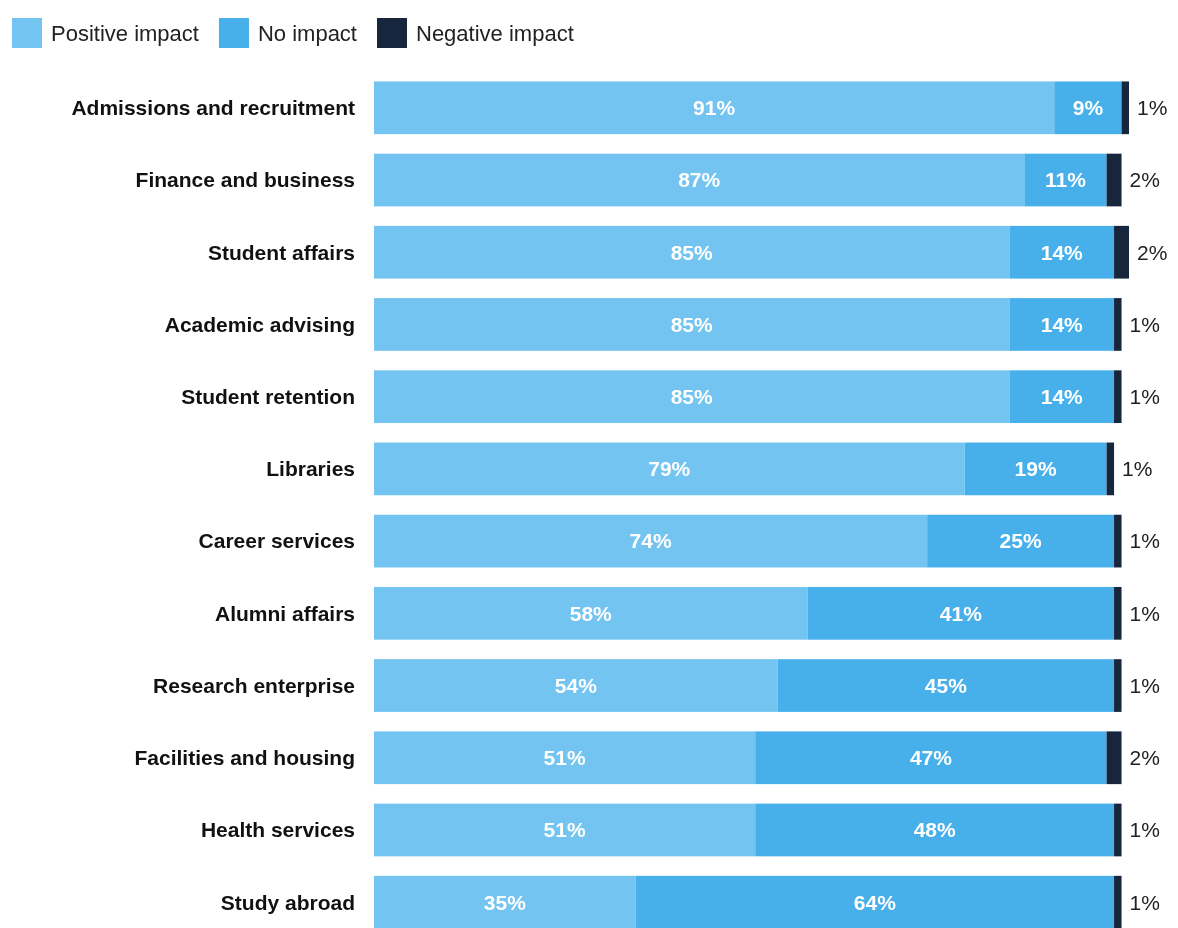  What do you see at coordinates (268, 397) in the screenshot?
I see `y-tick-label: Student retention` at bounding box center [268, 397].